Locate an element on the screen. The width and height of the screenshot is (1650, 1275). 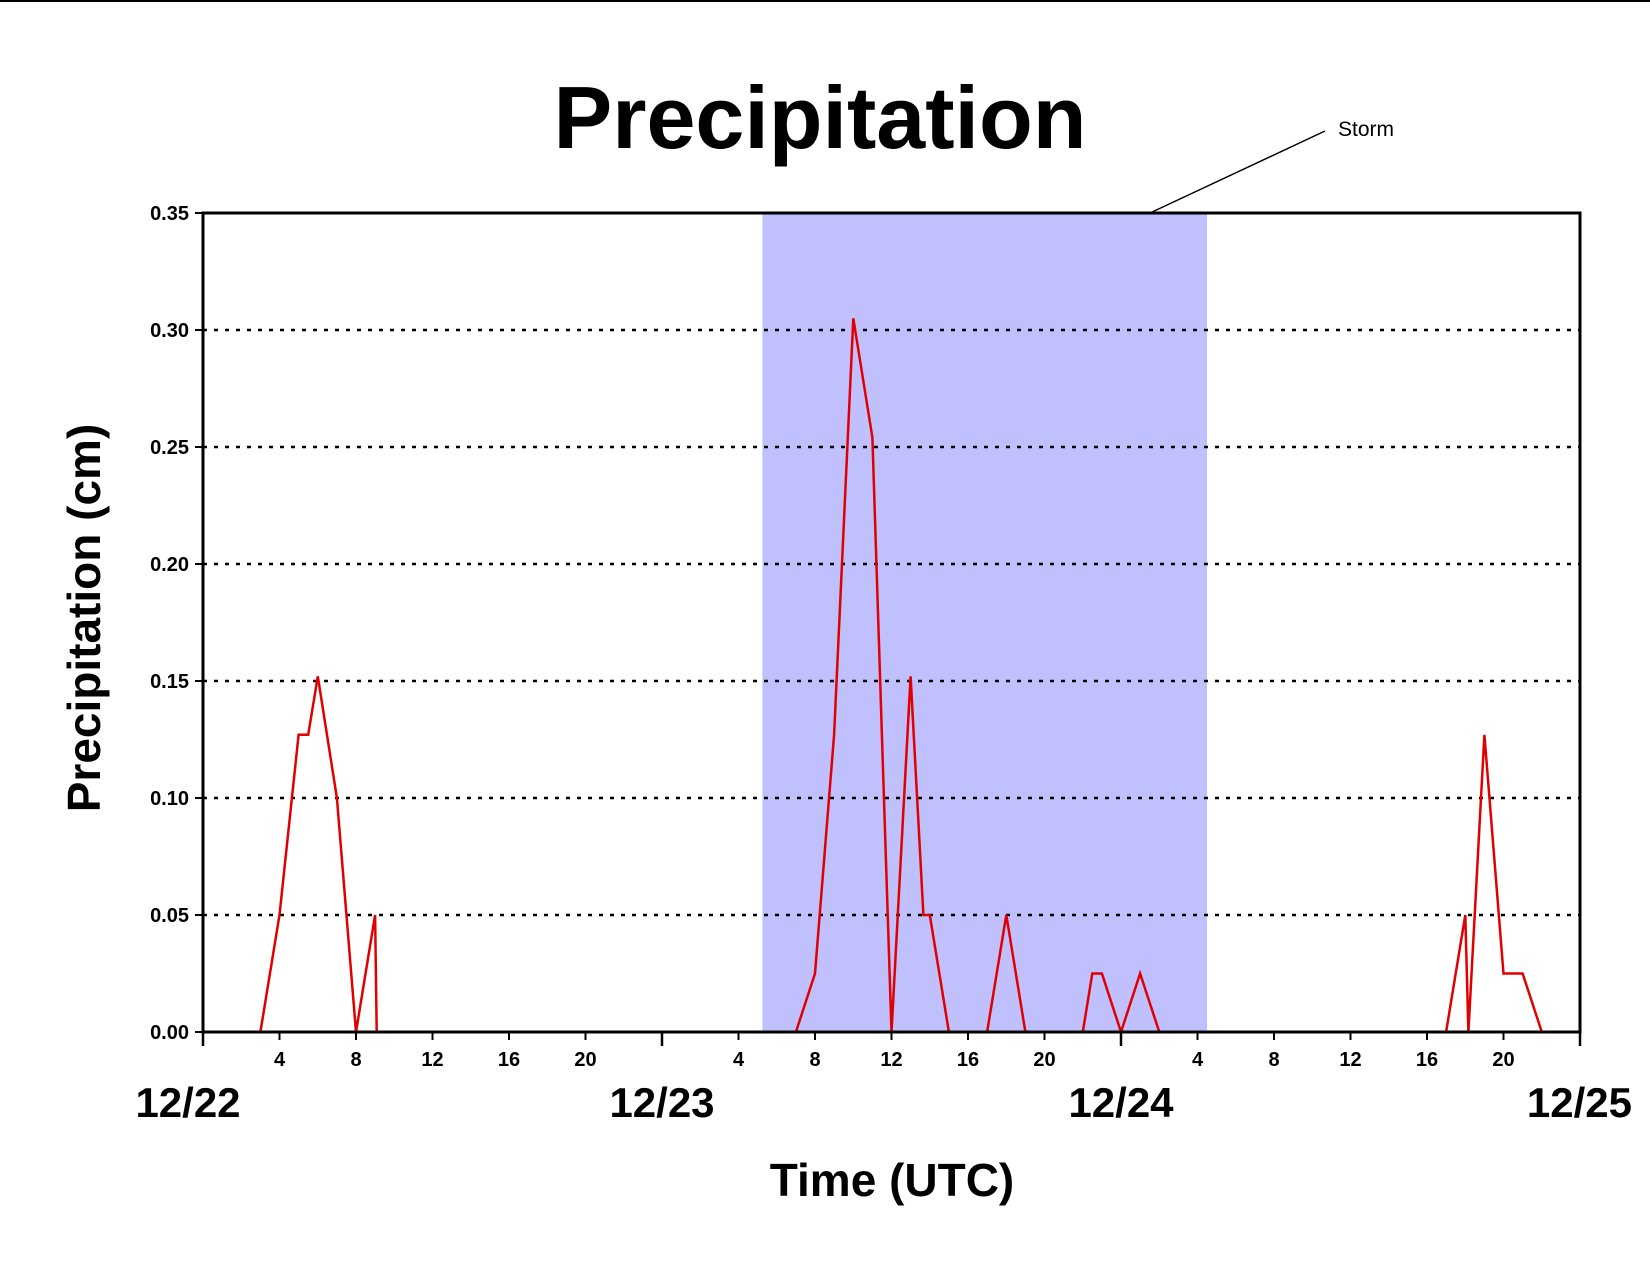
x-axis-label: Time (UTC) is located at coordinates (892, 1180).